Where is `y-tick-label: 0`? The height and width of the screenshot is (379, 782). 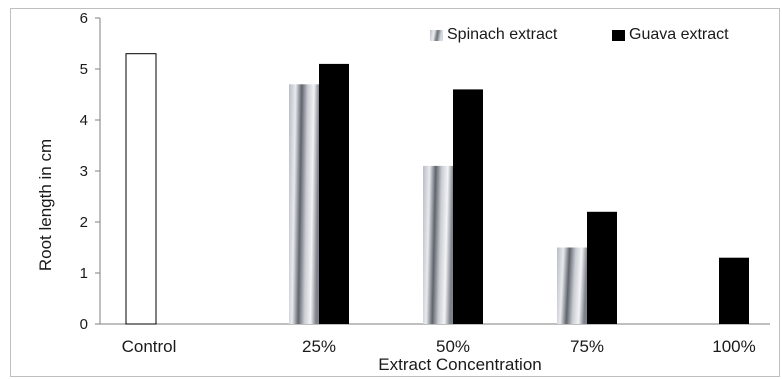
y-tick-label: 0 is located at coordinates (84, 324).